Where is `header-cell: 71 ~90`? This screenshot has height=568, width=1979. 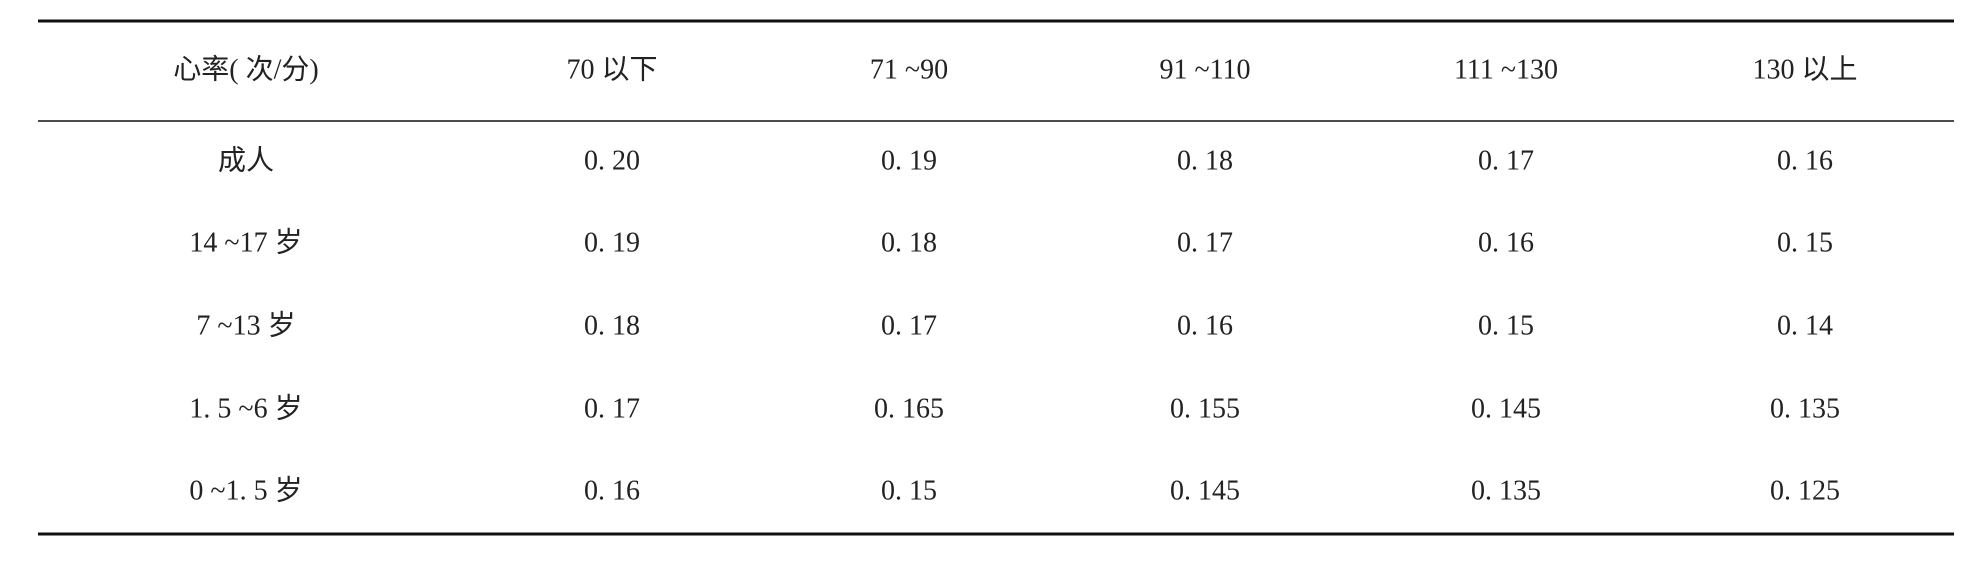
header-cell: 71 ~90 is located at coordinates (909, 69).